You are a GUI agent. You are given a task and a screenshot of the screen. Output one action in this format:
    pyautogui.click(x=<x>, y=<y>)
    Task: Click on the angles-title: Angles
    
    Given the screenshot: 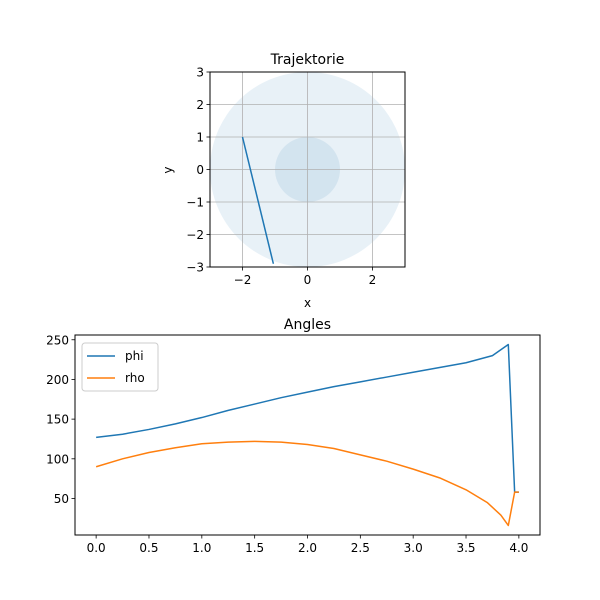 What is the action you would take?
    pyautogui.click(x=307, y=325)
    